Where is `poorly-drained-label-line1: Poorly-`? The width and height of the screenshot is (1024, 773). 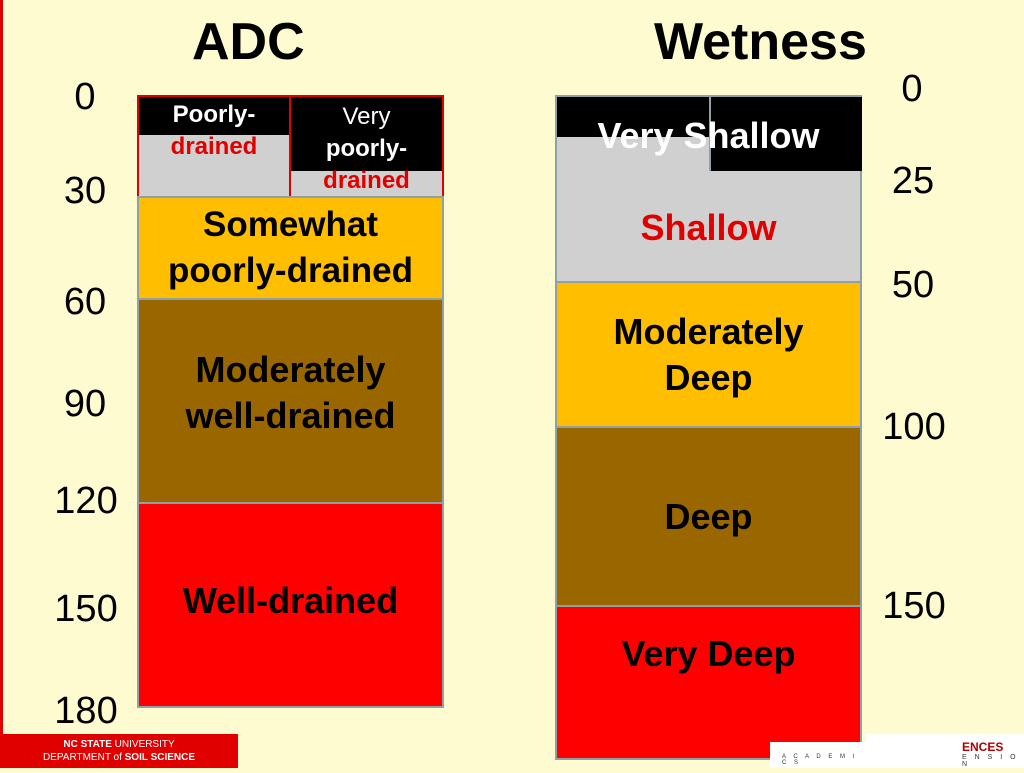
poorly-drained-label-line1: Poorly- is located at coordinates (214, 114).